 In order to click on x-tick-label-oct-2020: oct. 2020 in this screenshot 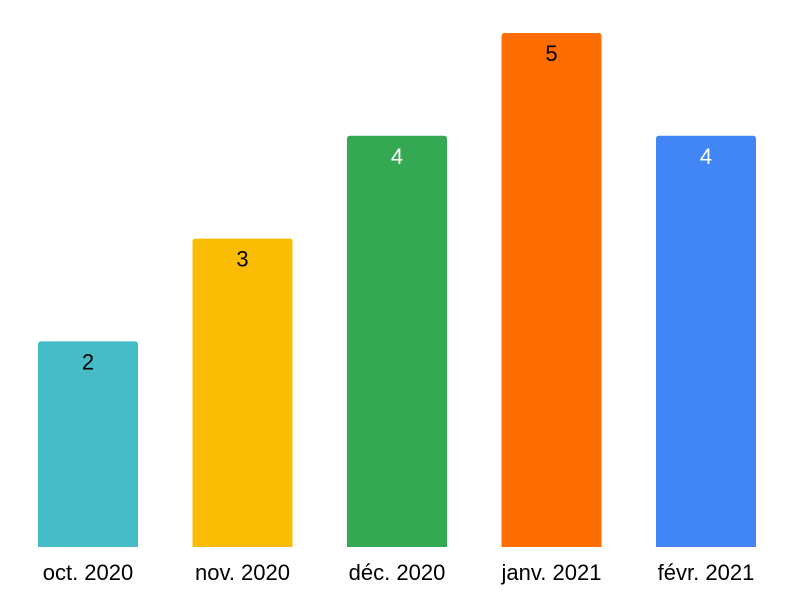, I will do `click(88, 572)`.